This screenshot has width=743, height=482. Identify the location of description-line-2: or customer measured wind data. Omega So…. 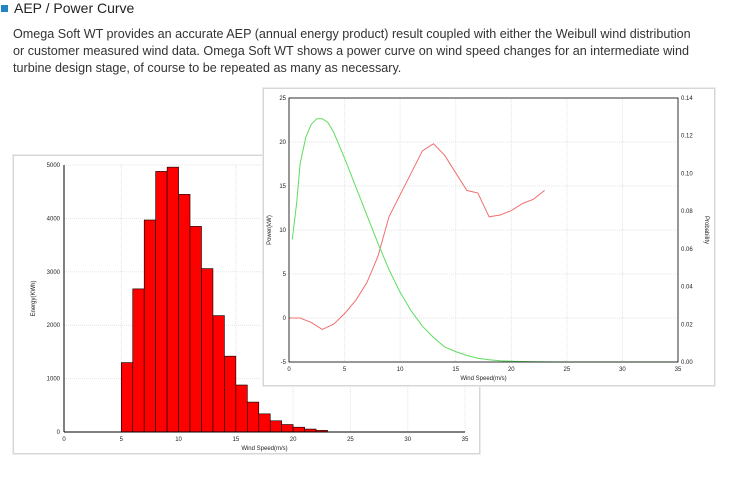
(351, 51).